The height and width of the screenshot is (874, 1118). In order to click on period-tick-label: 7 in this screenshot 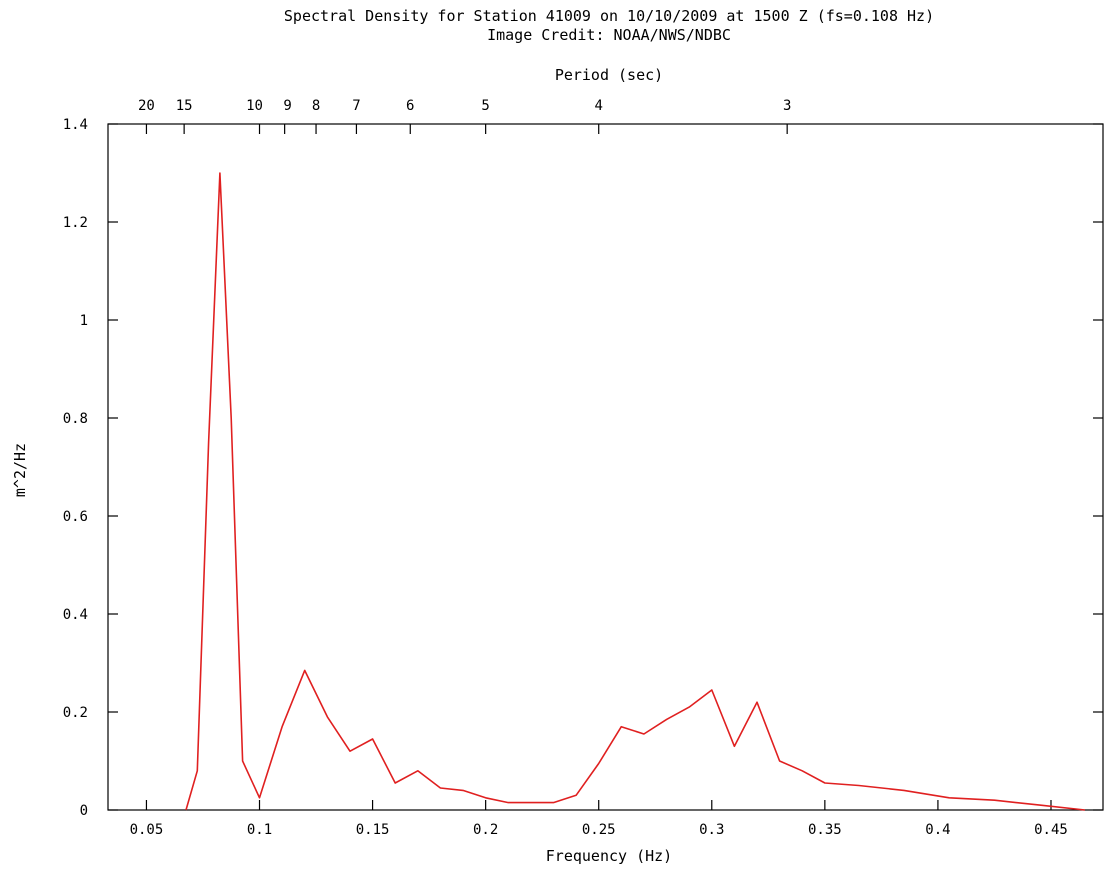, I will do `click(356, 106)`.